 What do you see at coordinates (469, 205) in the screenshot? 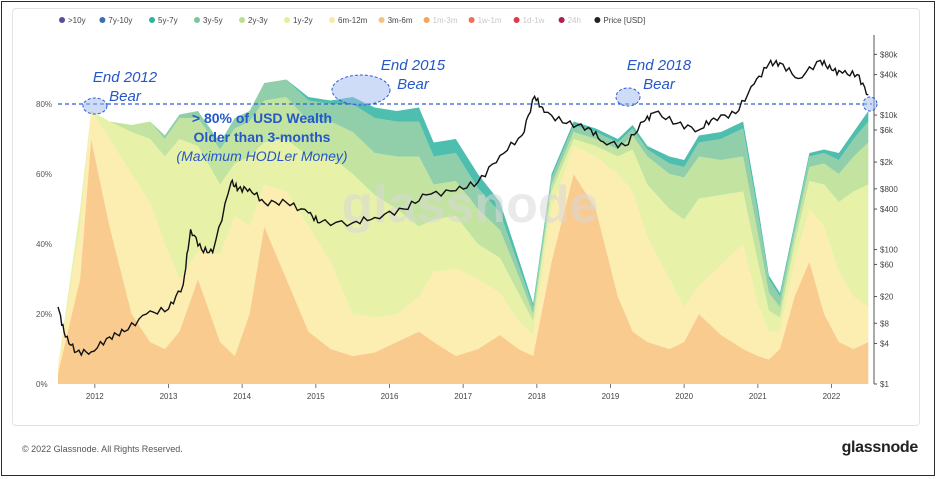
I see `watermark: glassnode` at bounding box center [469, 205].